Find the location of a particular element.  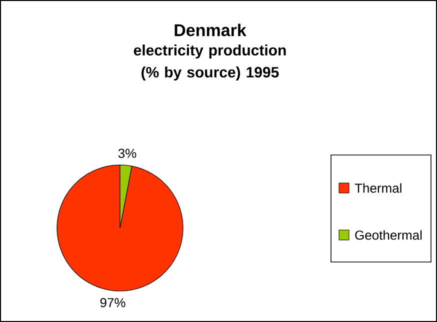

legend-label: Thermal is located at coordinates (378, 188).